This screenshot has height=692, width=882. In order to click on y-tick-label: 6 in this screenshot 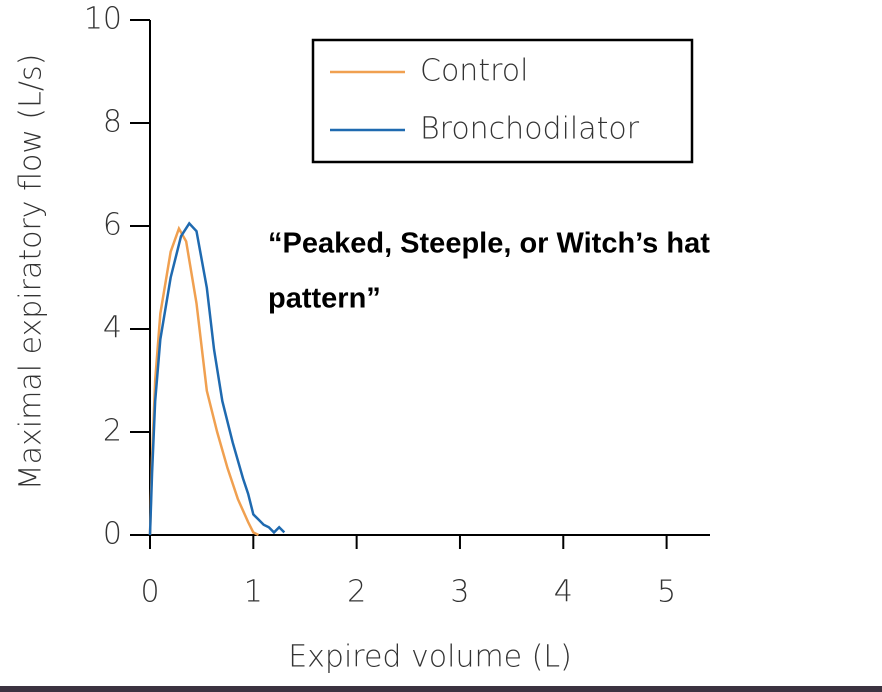, I will do `click(112, 225)`.